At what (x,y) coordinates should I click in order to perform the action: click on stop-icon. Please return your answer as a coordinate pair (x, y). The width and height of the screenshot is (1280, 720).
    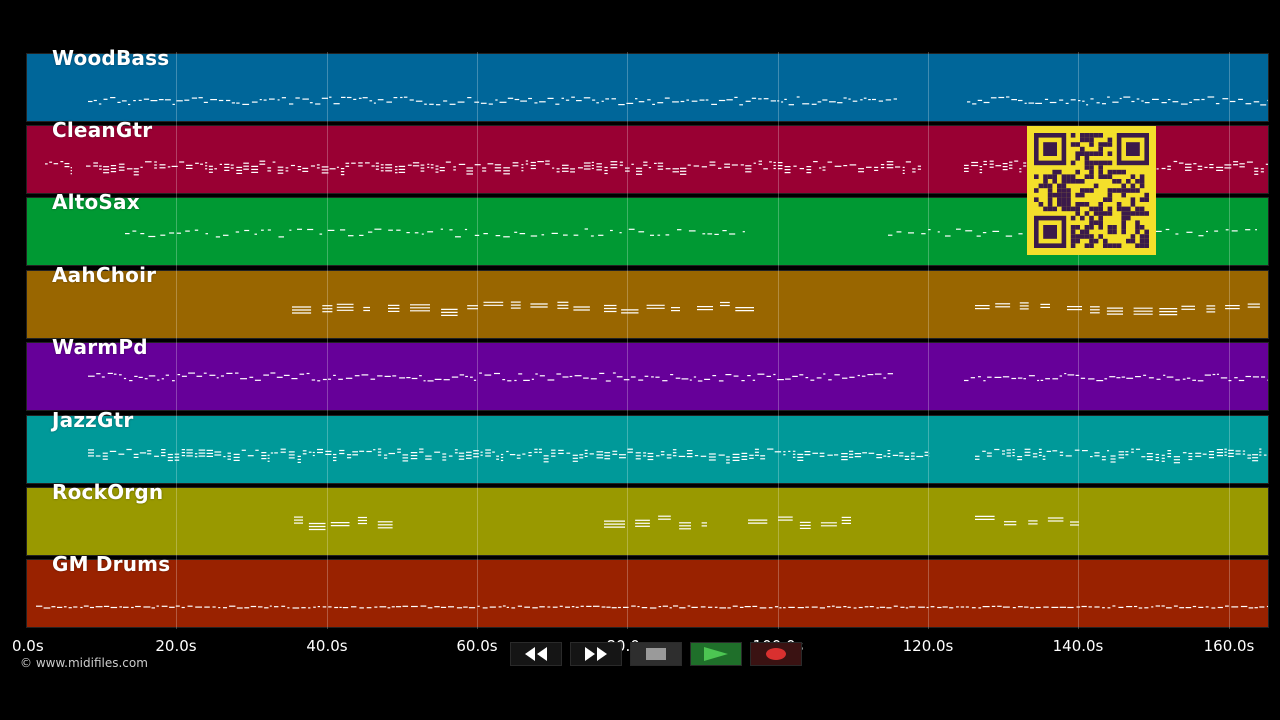
    Looking at the image, I should click on (656, 654).